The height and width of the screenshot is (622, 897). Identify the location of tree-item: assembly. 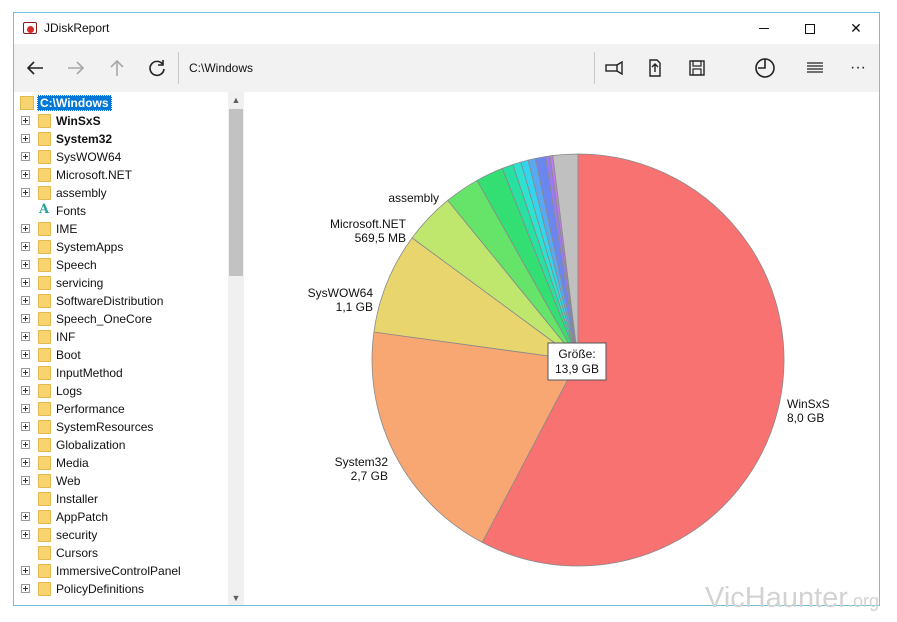
(121, 193).